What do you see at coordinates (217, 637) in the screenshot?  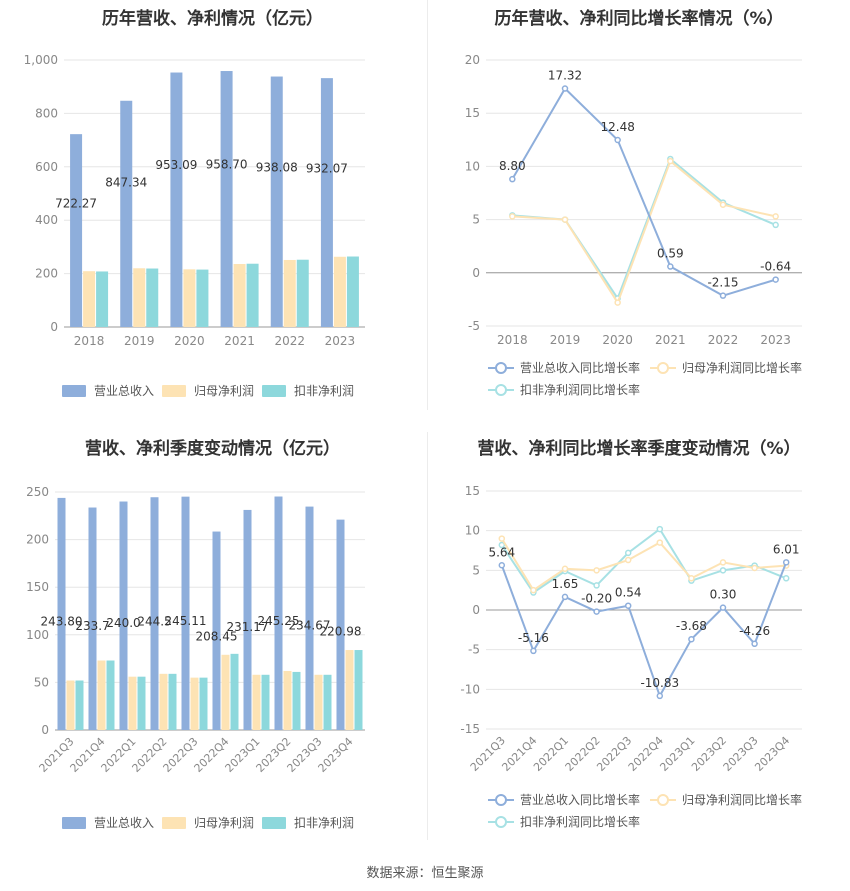 I see `data-label: 208.45` at bounding box center [217, 637].